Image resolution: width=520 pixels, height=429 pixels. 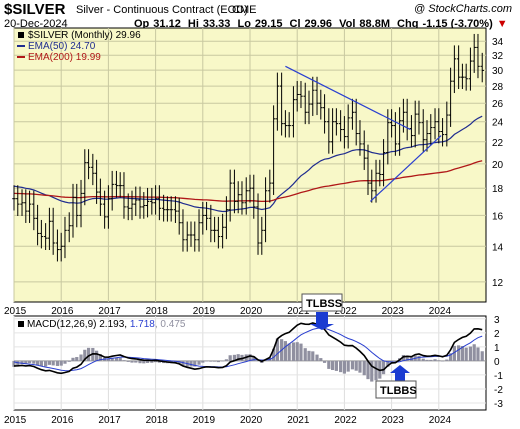 I want to click on tlbbs-annotation: TLBBS, so click(x=396, y=382).